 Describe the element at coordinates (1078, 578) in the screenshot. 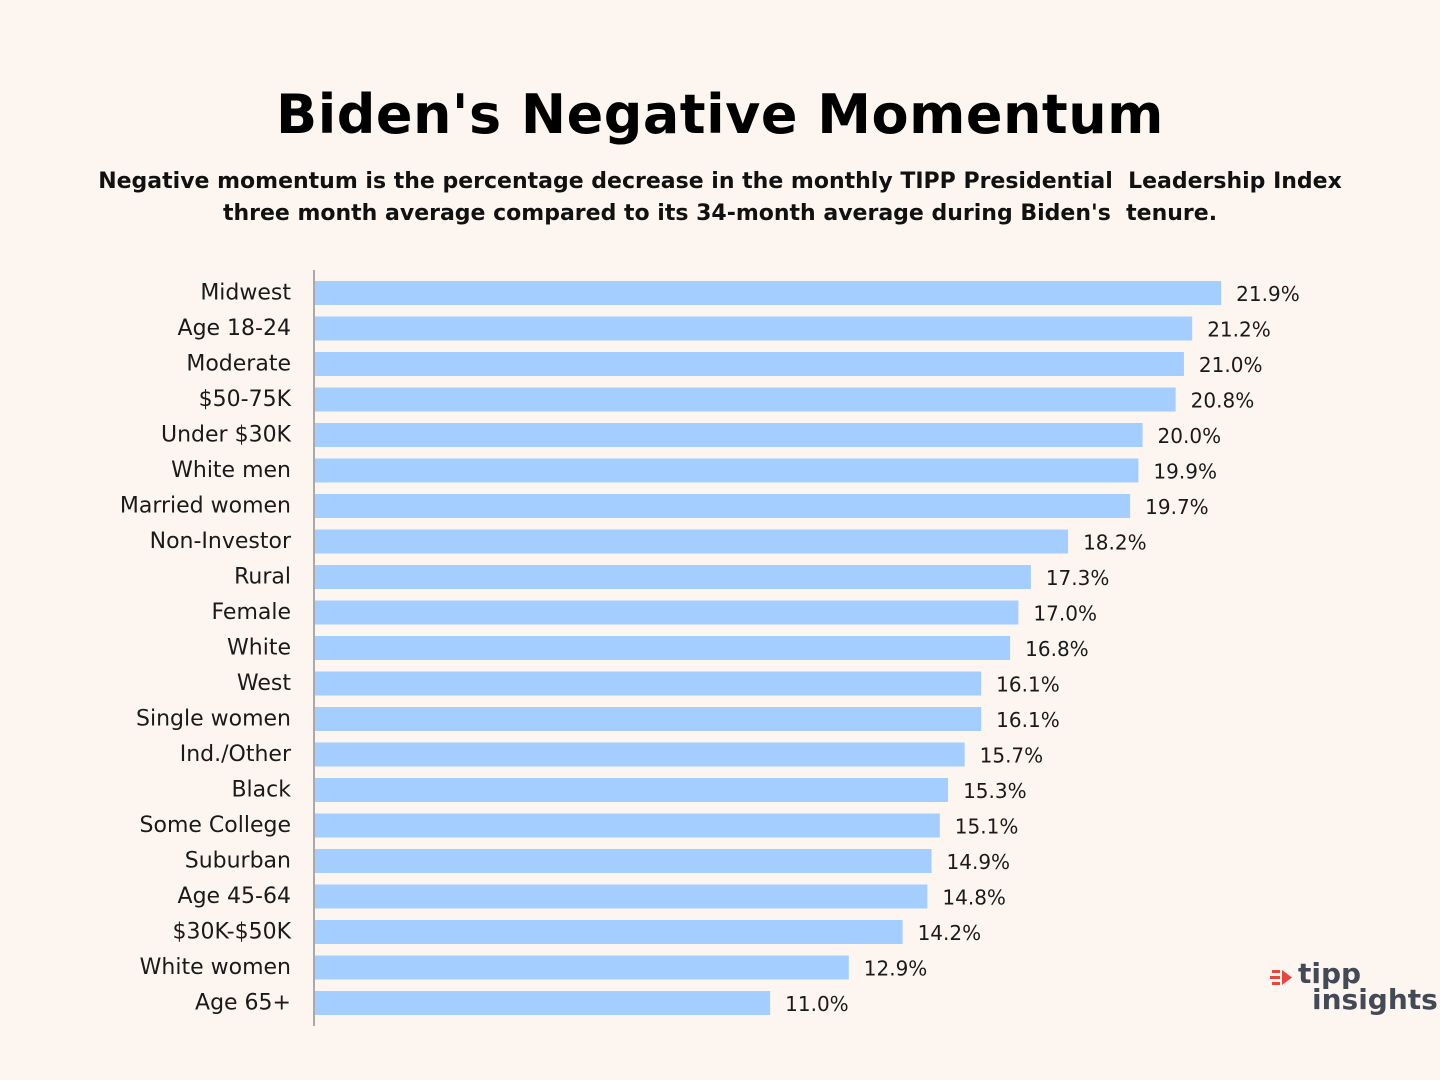

I see `value-label: 17.3%` at that location.